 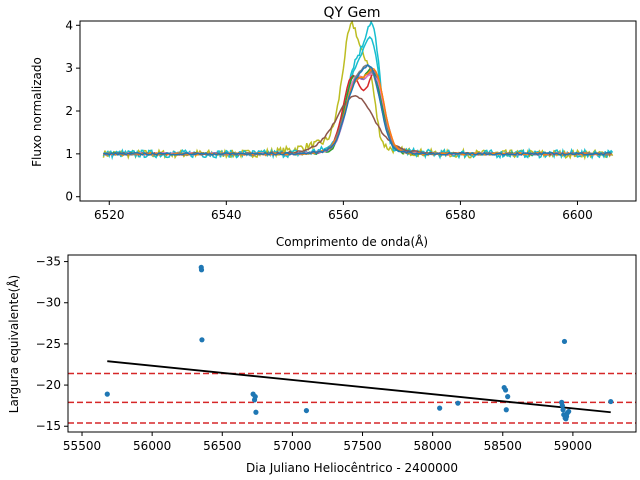 What do you see at coordinates (352, 241) in the screenshot?
I see `top-x-axis-label: Comprimento de onda(Å)` at bounding box center [352, 241].